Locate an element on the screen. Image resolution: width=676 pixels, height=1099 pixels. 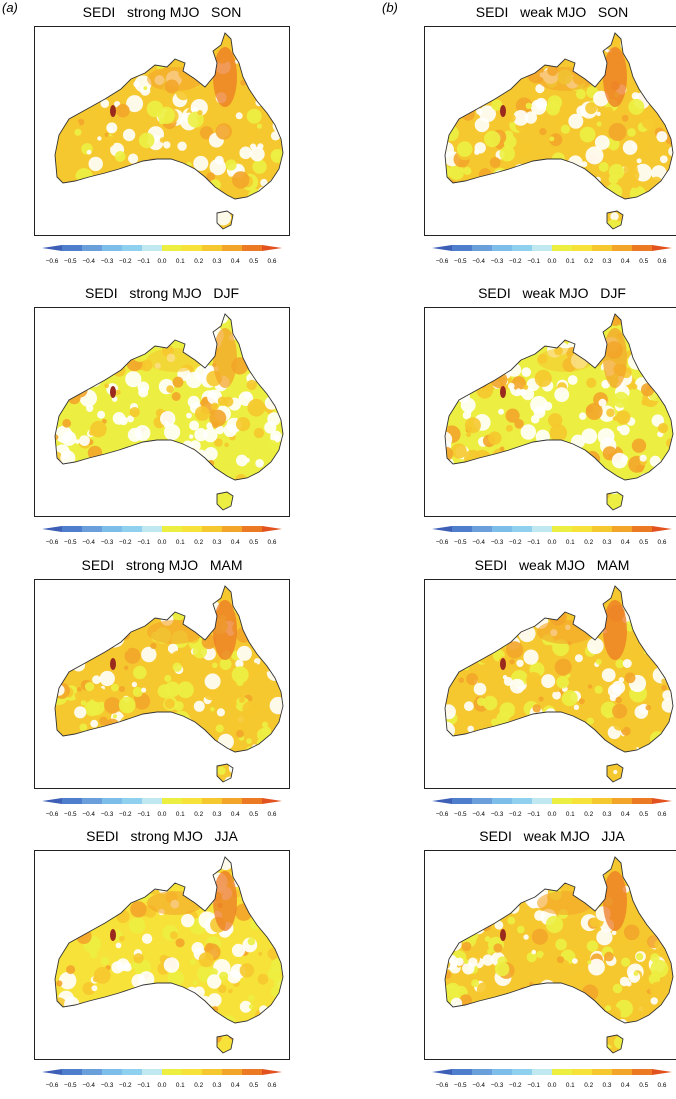
panel-label-a: (a) is located at coordinates (10, 7).